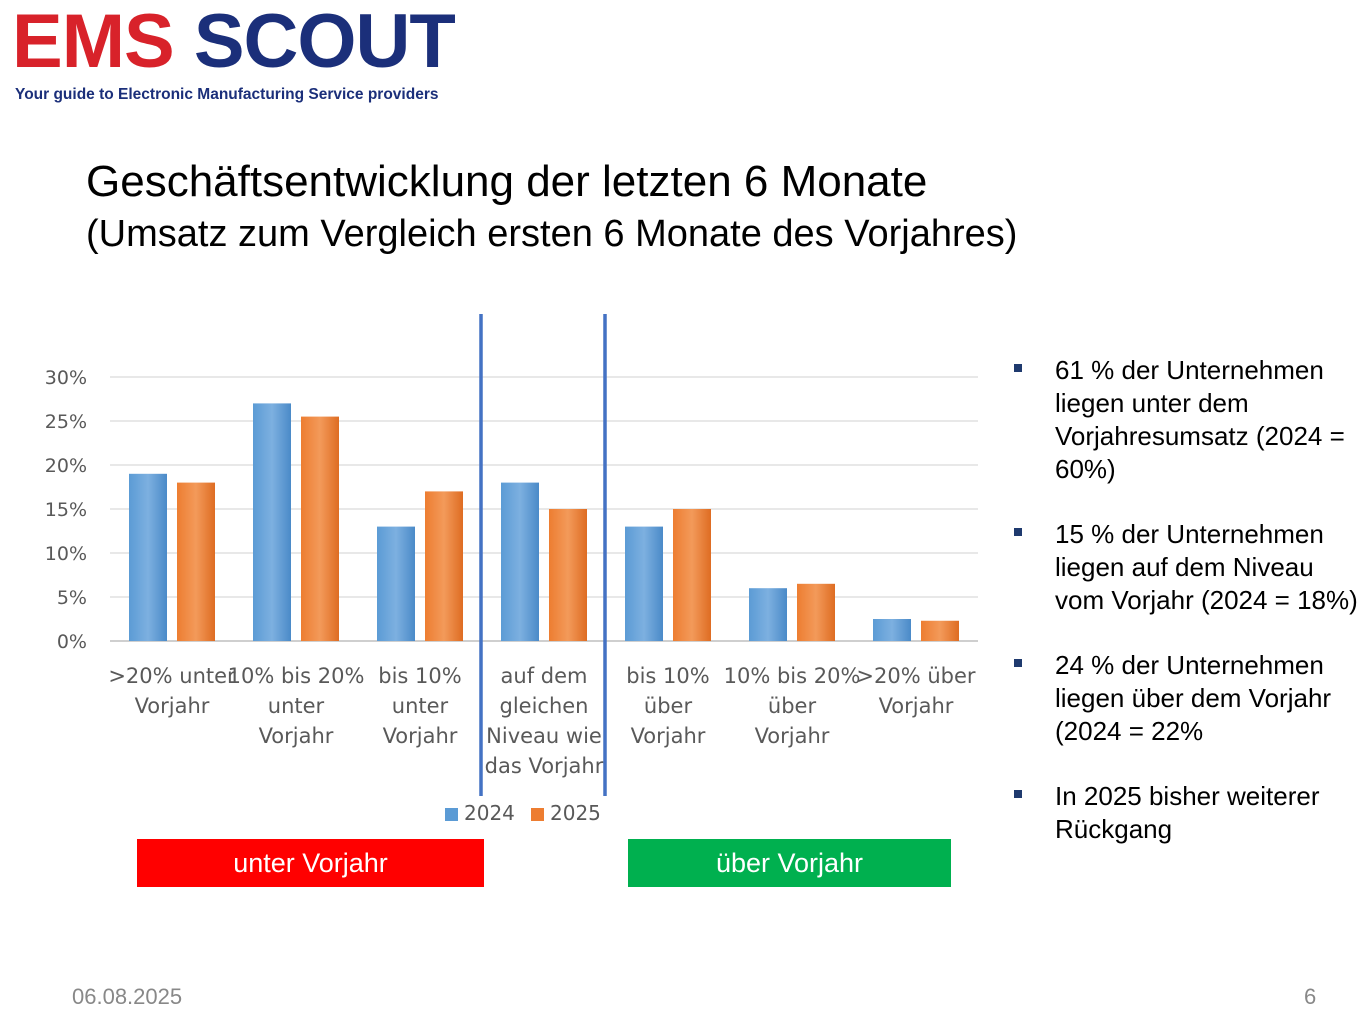  What do you see at coordinates (72, 642) in the screenshot?
I see `y-tick-label: 0%` at bounding box center [72, 642].